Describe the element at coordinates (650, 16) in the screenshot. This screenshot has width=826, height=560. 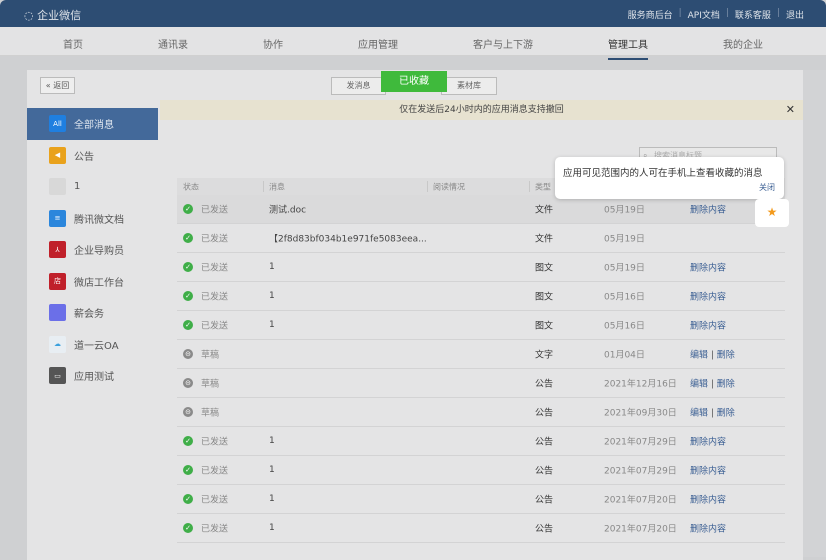
I see `top-link: 服务商后台` at that location.